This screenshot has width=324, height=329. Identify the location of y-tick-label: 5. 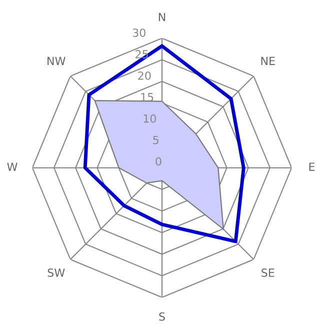
(155, 140).